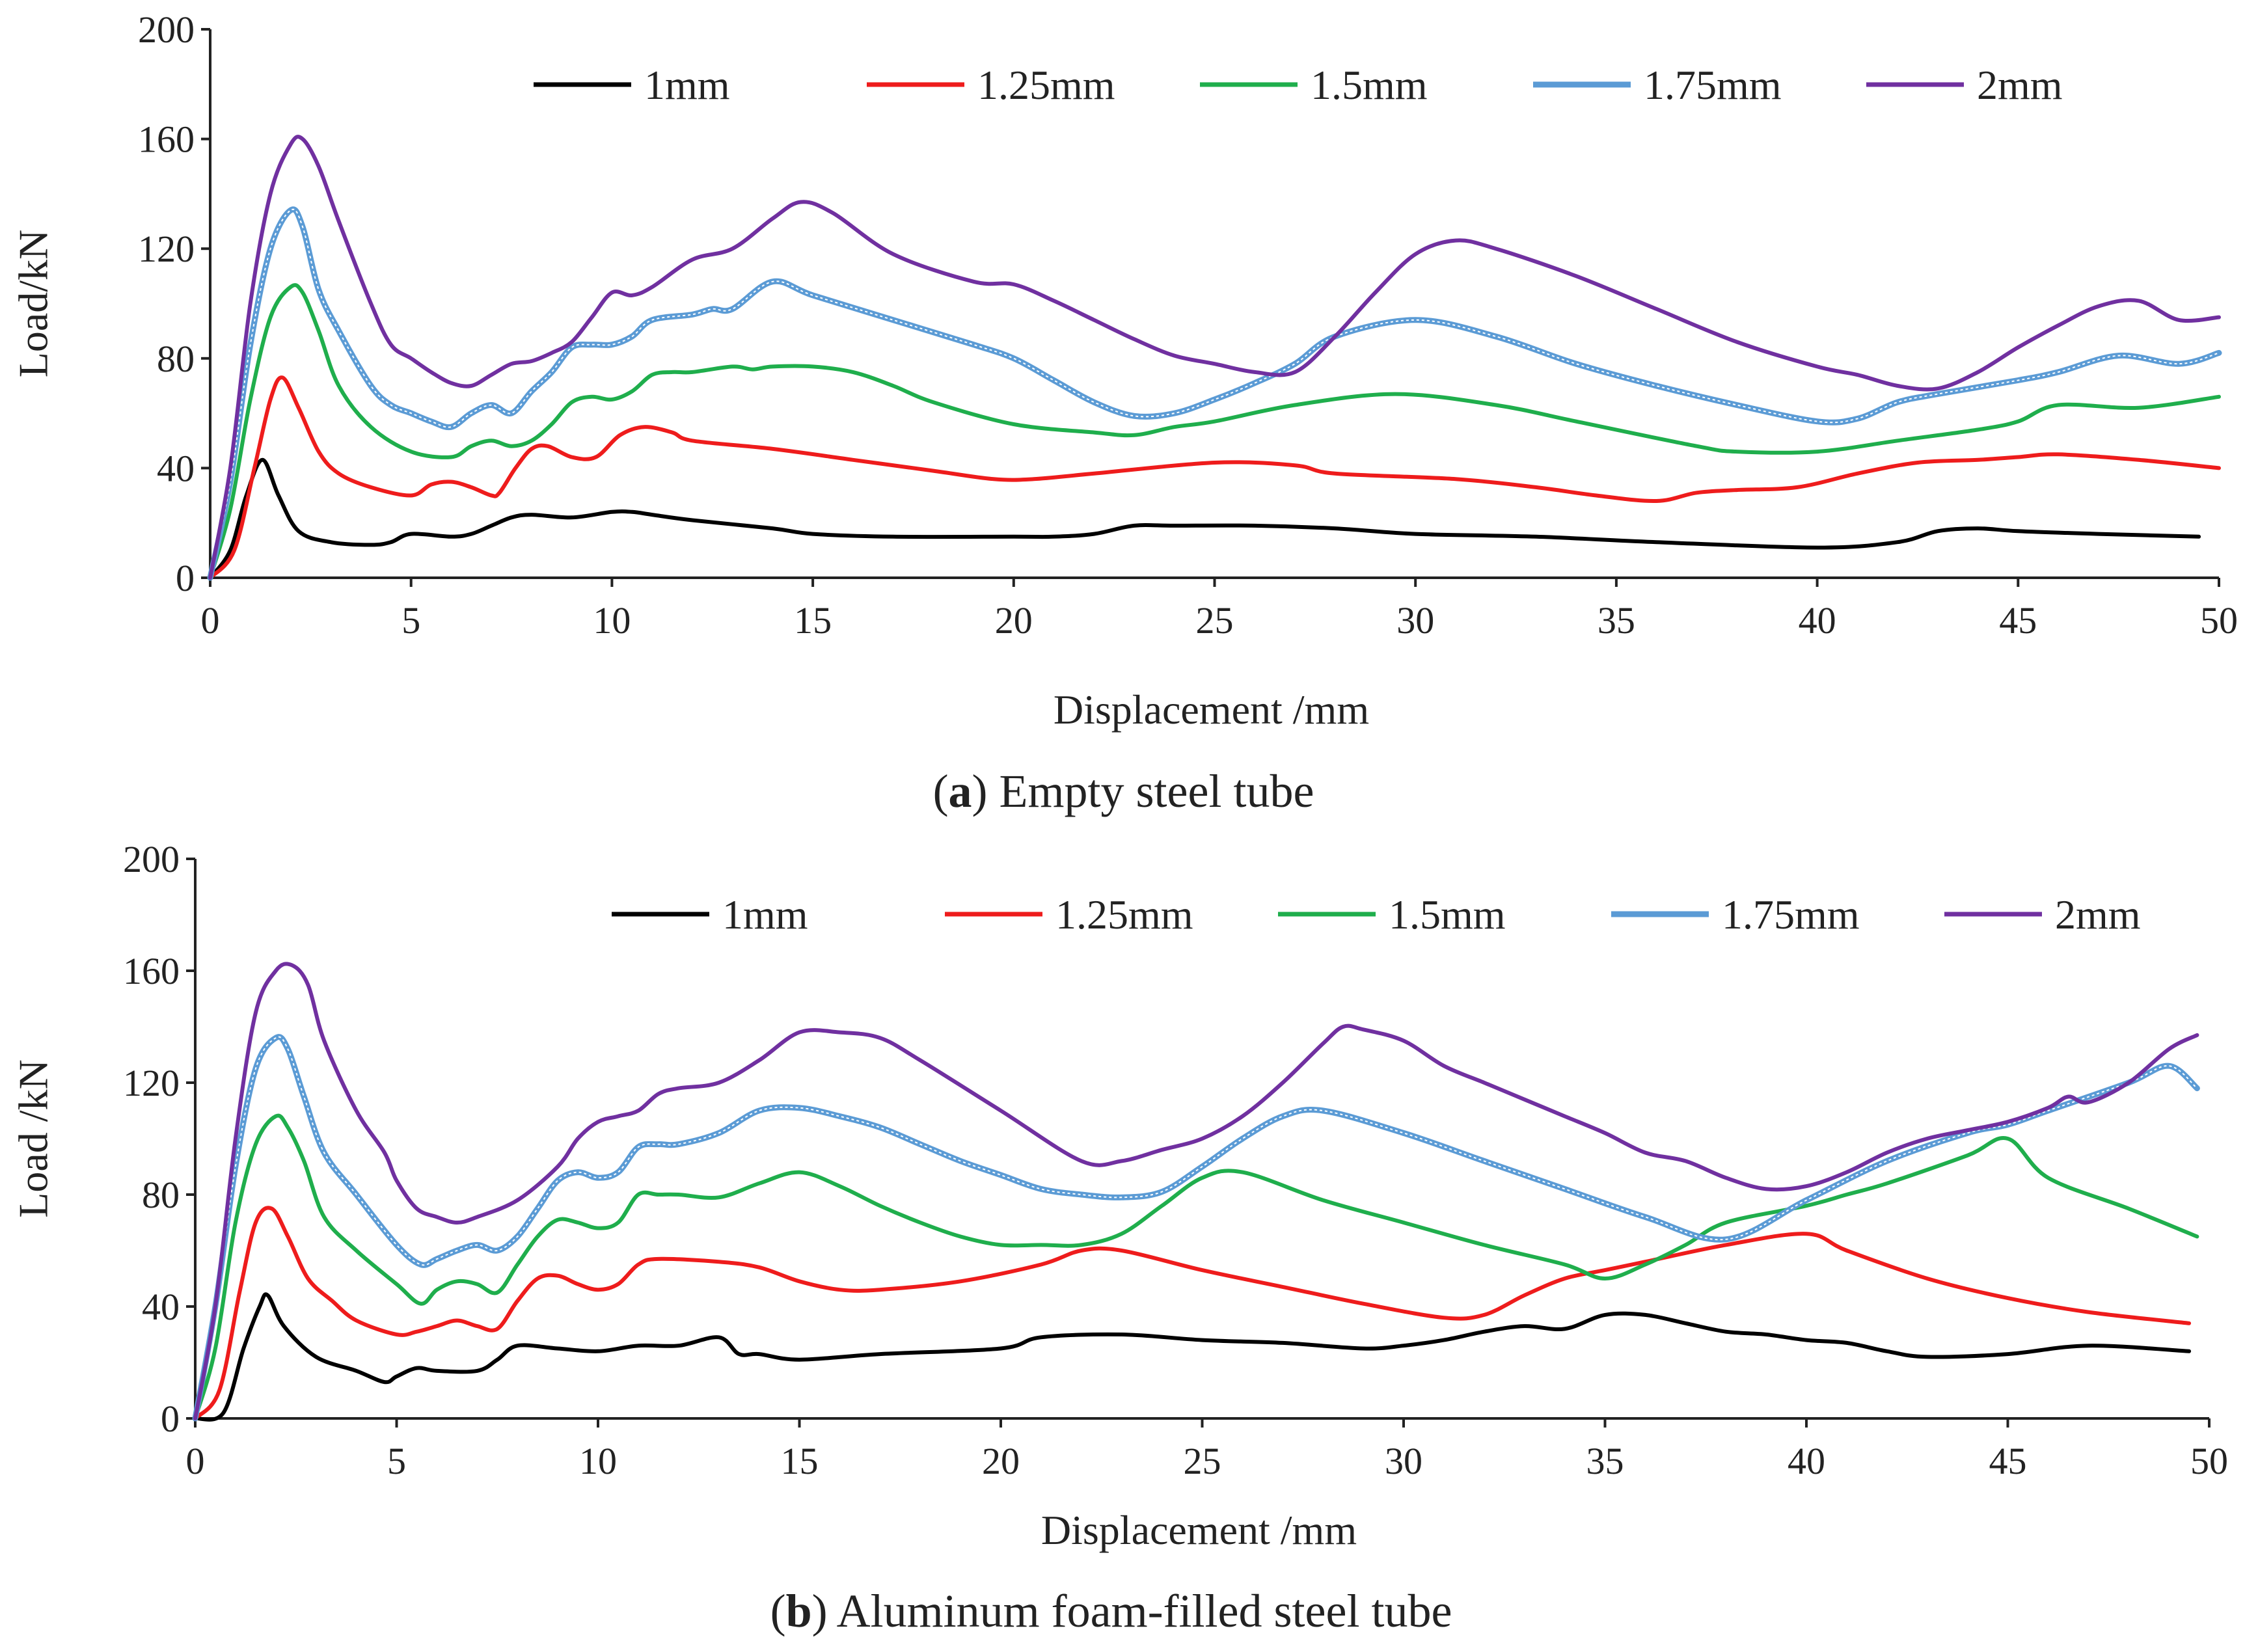  Describe the element at coordinates (33, 1138) in the screenshot. I see `y-axis-label: Load /kN` at that location.